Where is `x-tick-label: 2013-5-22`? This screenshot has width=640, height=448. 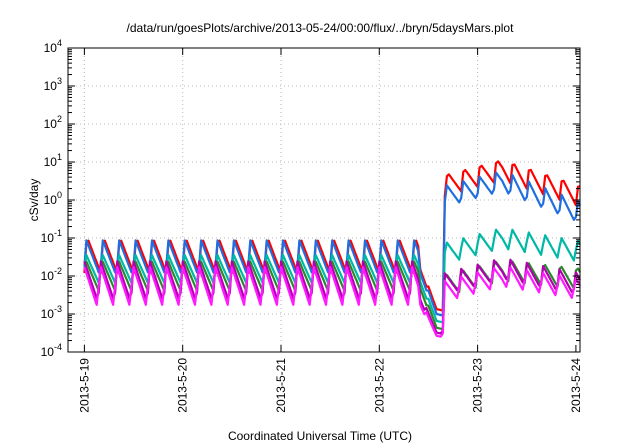 x-tick-label: 2013-5-22 is located at coordinates (379, 385).